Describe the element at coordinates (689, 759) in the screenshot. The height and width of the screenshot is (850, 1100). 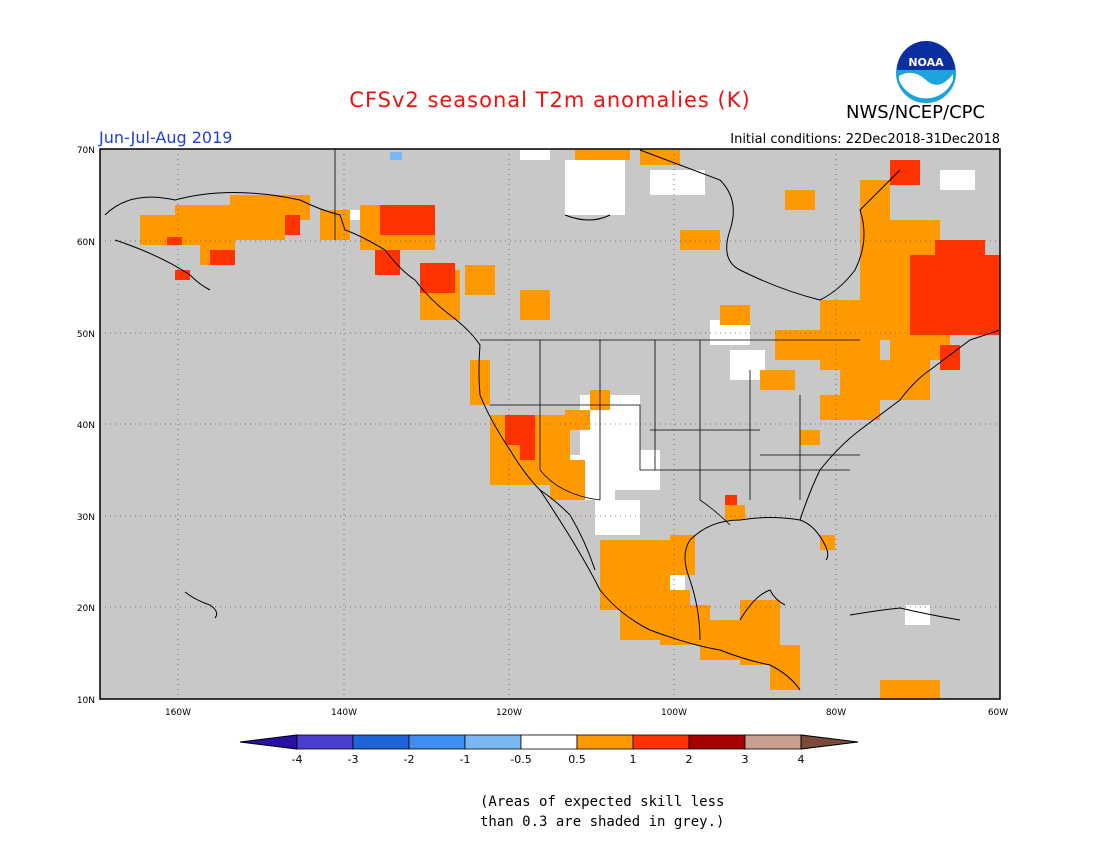
I see `colorbar-tick-label: 2` at that location.